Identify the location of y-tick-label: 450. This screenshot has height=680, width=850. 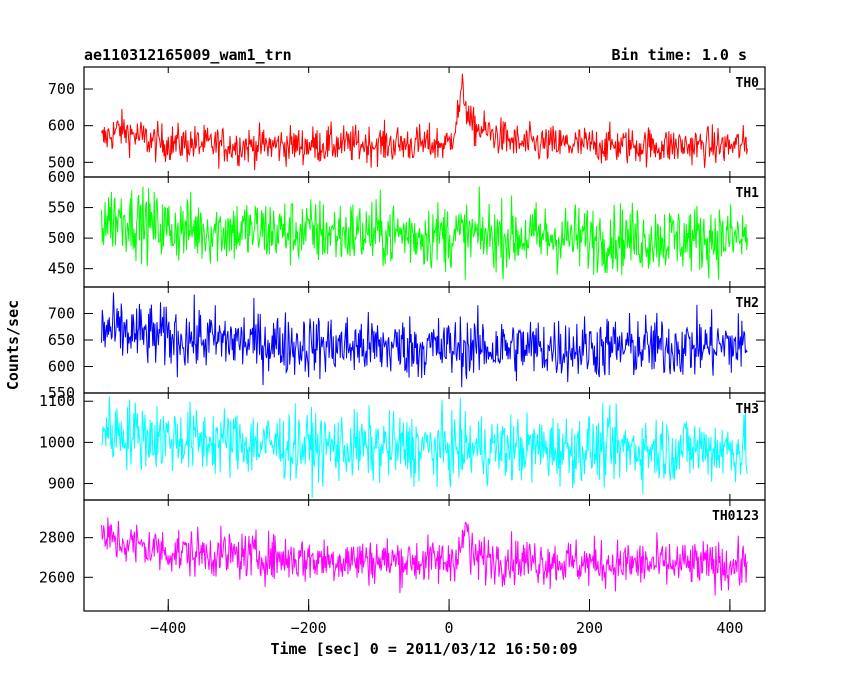
(61, 269).